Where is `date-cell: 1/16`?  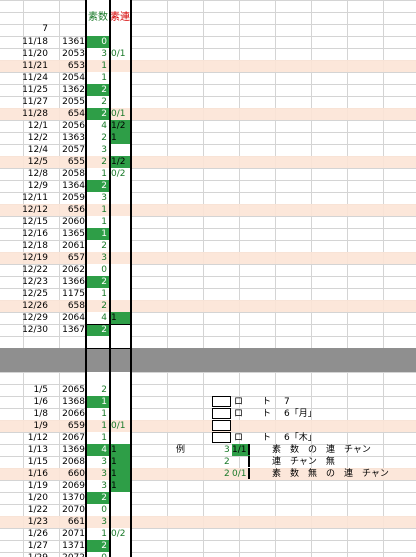 date-cell: 1/16 is located at coordinates (37, 474).